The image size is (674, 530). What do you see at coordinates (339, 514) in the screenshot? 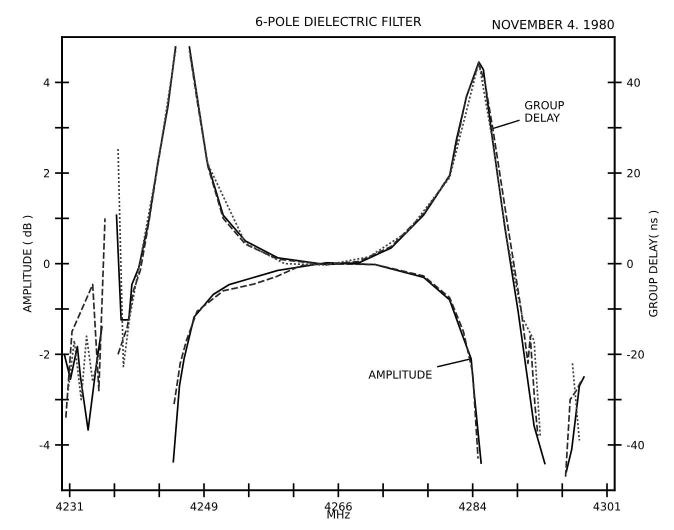
I see `x-axis-title: MHz` at bounding box center [339, 514].